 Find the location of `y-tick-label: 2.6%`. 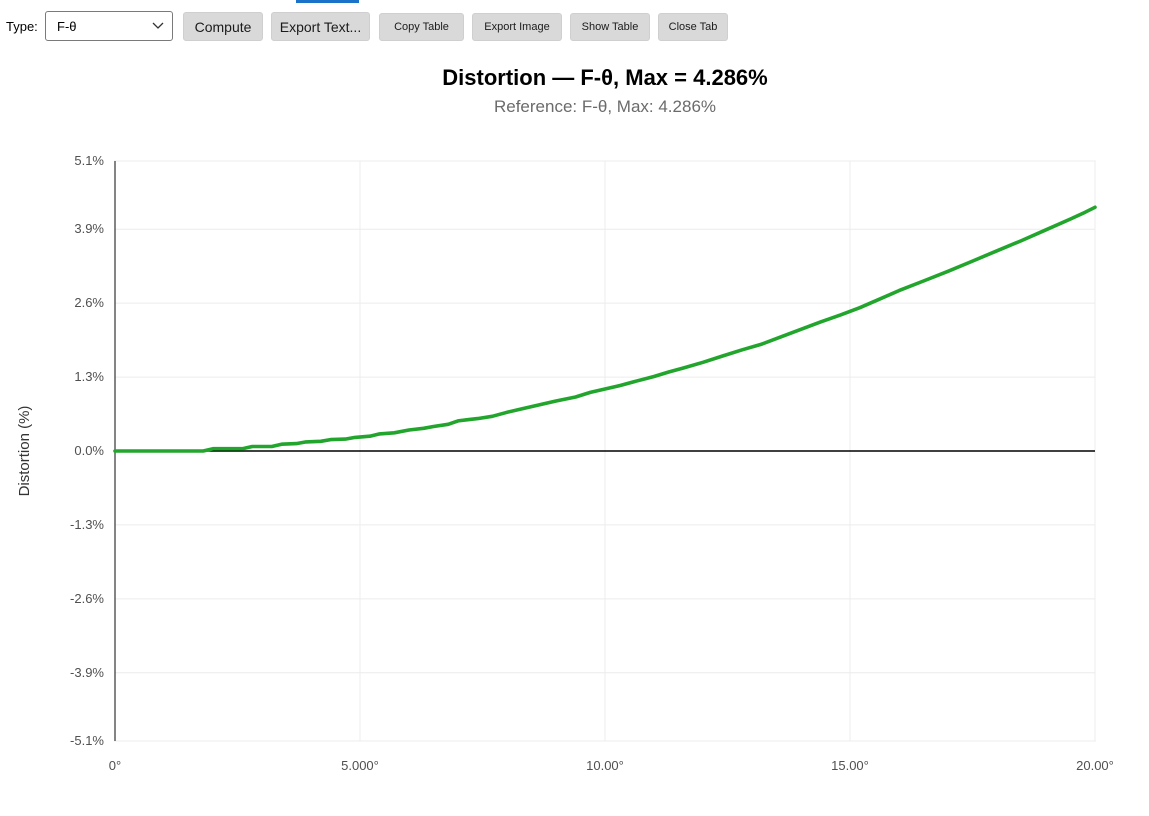

y-tick-label: 2.6% is located at coordinates (89, 302).